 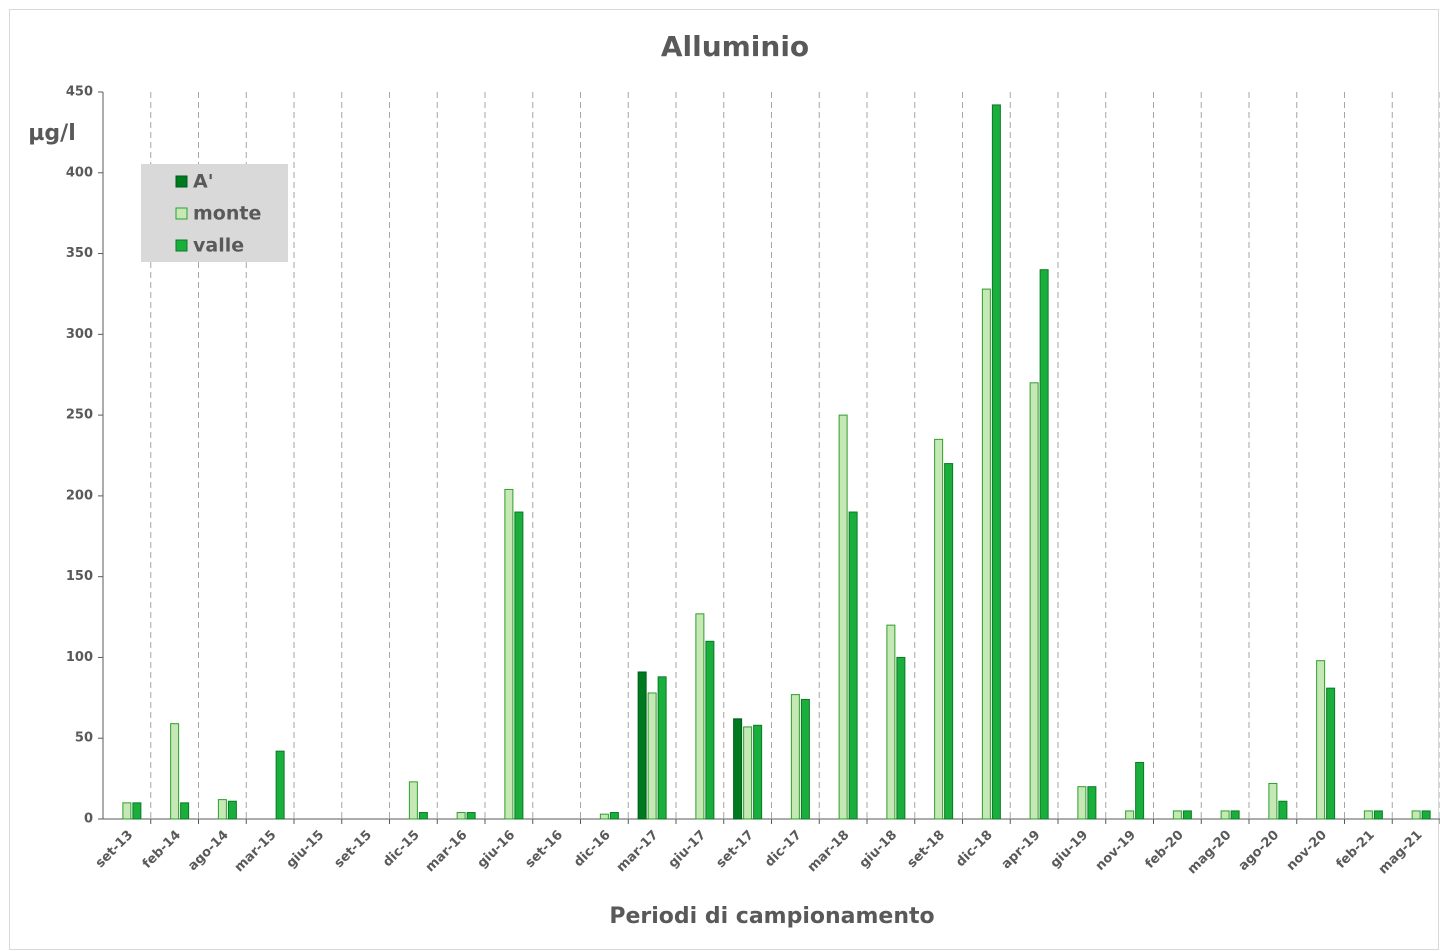 What do you see at coordinates (79, 334) in the screenshot?
I see `y-tick-label: 300` at bounding box center [79, 334].